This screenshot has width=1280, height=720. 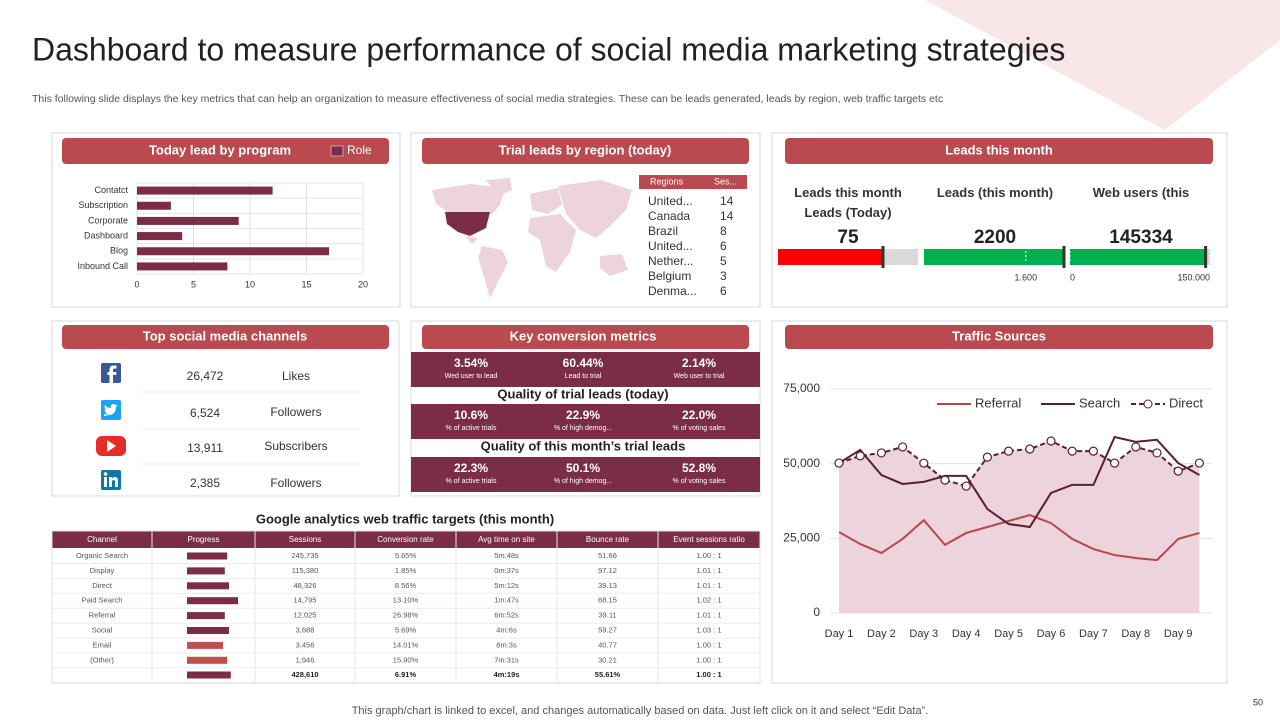 What do you see at coordinates (723, 231) in the screenshot?
I see `region-value: 8` at bounding box center [723, 231].